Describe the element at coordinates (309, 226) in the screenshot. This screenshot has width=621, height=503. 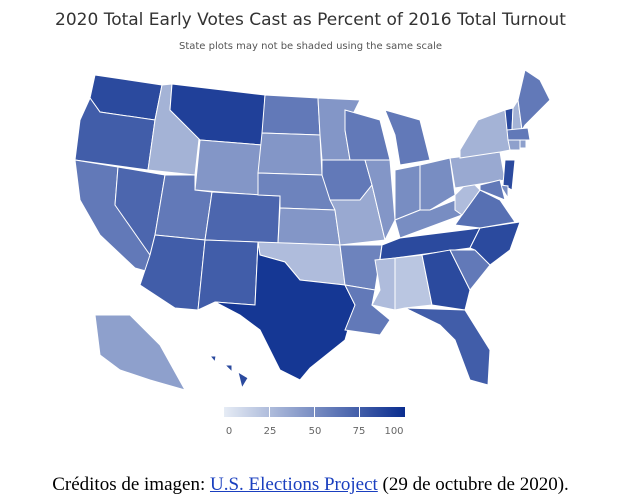
I see `state-ks` at that location.